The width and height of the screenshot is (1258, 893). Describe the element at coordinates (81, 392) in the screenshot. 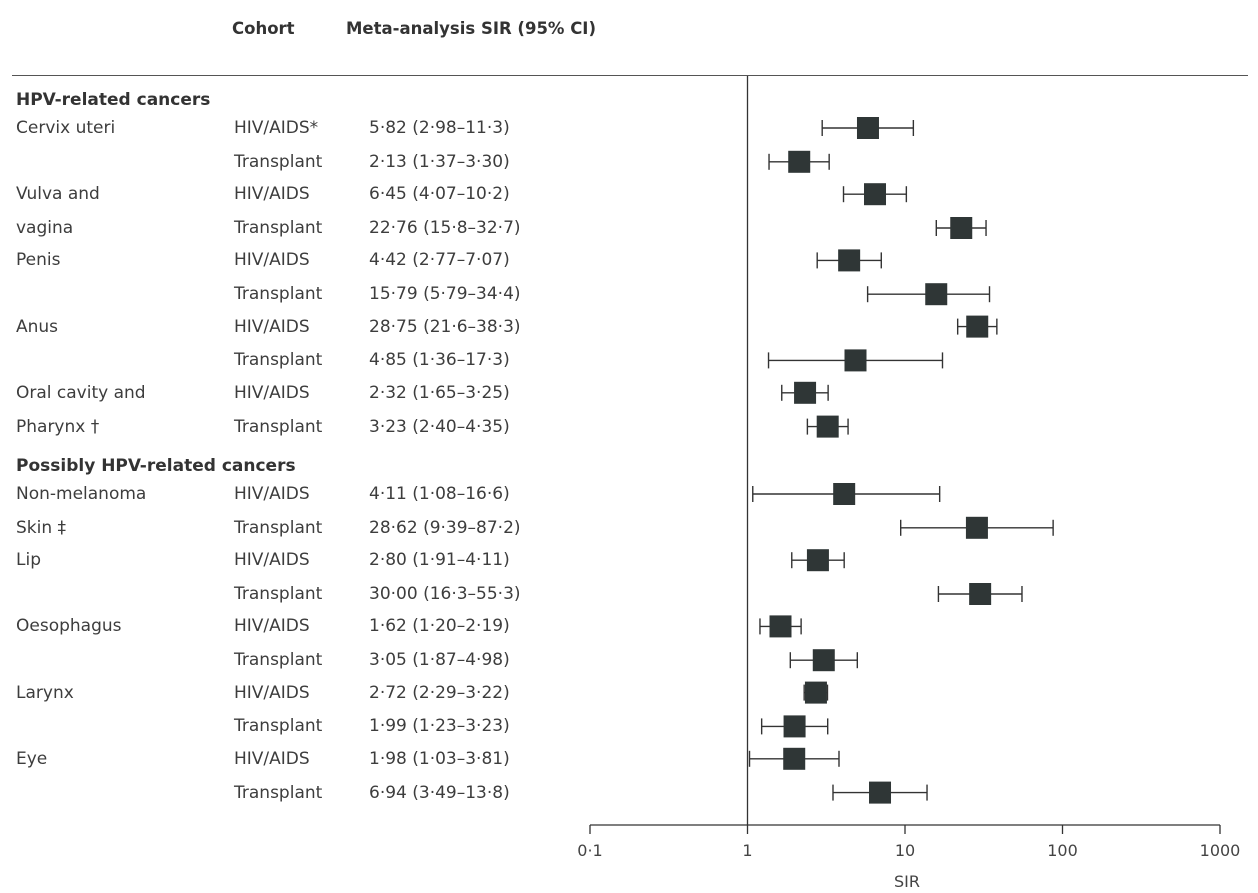

I see `cancer-site-label: Oral cavity and` at that location.